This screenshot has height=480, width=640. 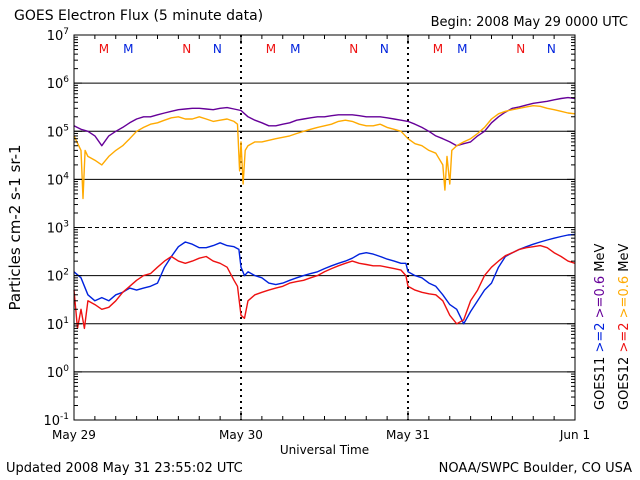 I want to click on y-tick-label: 10³, so click(x=58, y=228).